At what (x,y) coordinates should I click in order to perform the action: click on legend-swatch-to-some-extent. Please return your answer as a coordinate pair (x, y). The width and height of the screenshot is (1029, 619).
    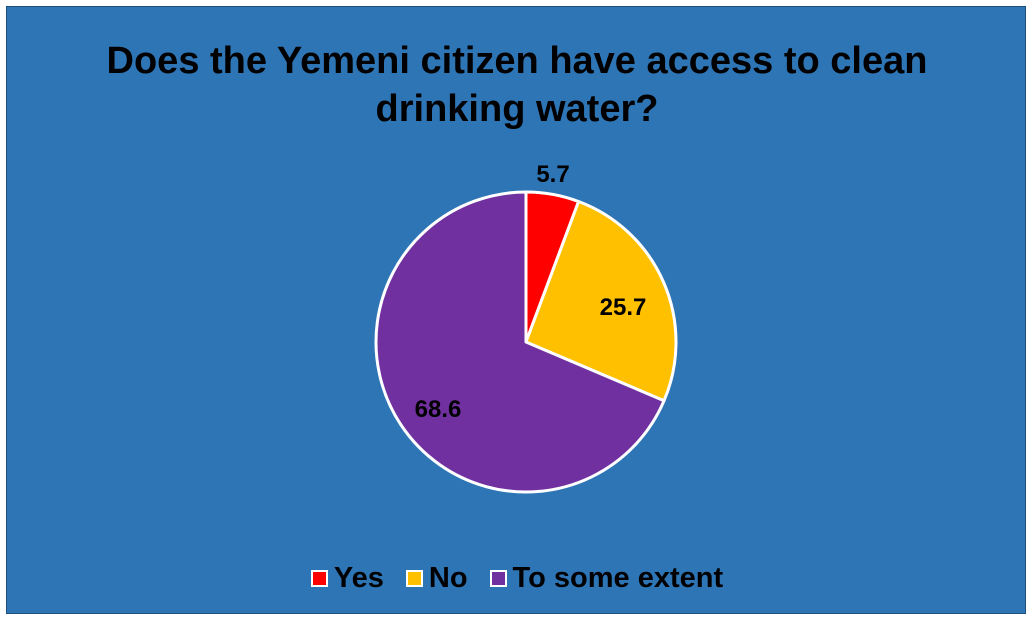
    Looking at the image, I should click on (498, 578).